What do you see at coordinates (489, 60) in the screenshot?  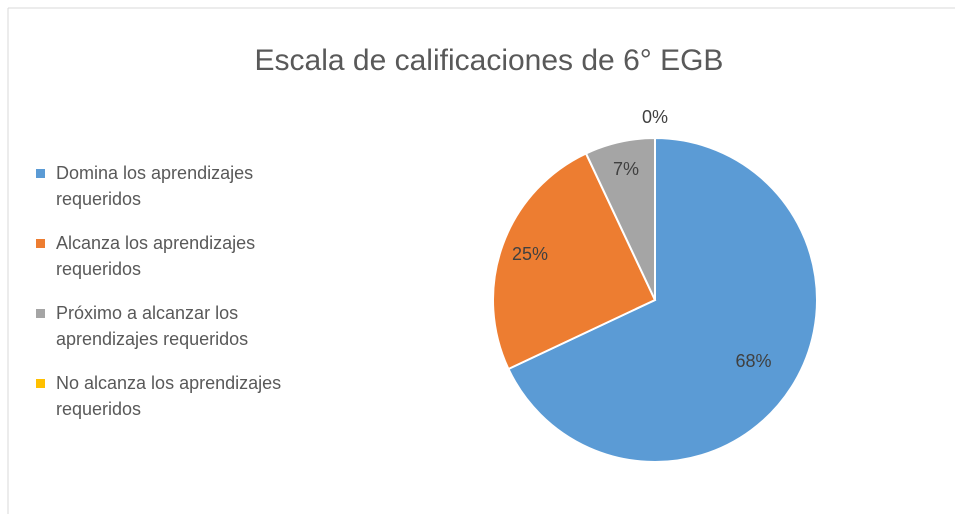 I see `chart-title: Escala de calificaciones de 6° EGB` at bounding box center [489, 60].